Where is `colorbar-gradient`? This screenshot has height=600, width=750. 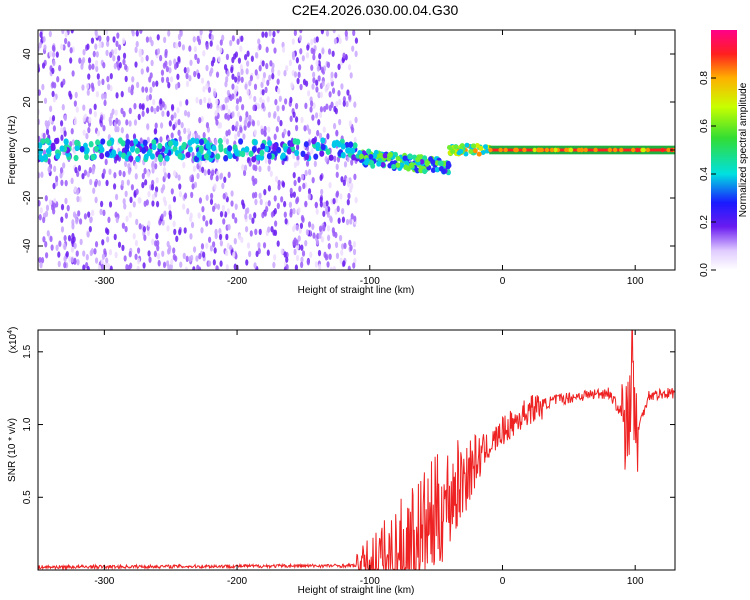
colorbar-gradient is located at coordinates (724, 150).